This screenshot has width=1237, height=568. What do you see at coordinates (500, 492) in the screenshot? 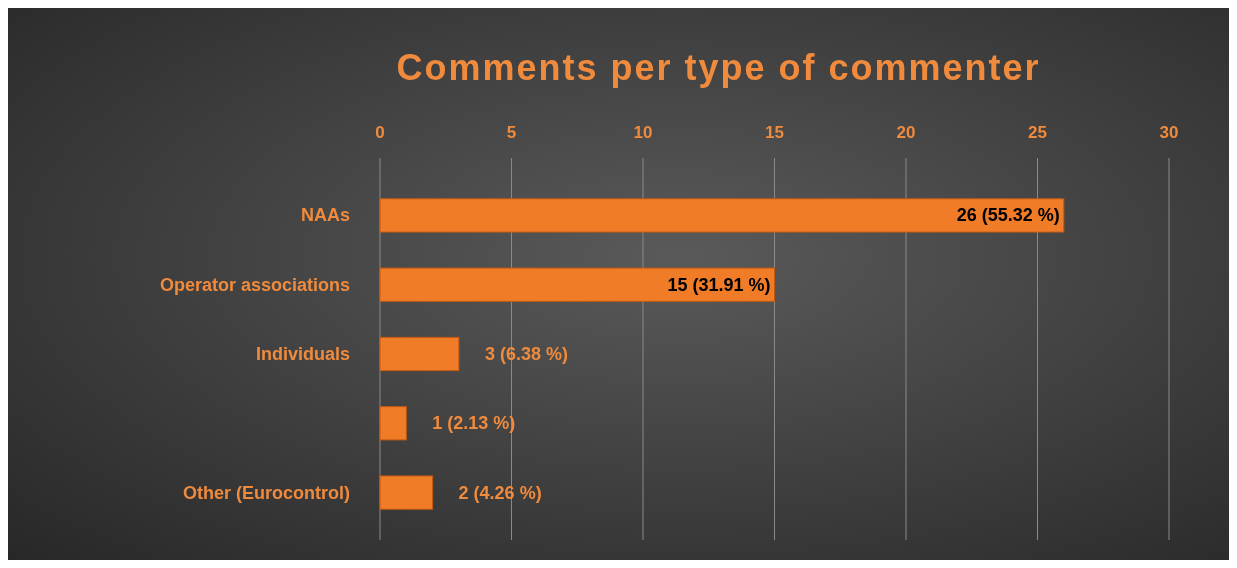
I see `data-label: 2 (4.26 %)` at bounding box center [500, 492].